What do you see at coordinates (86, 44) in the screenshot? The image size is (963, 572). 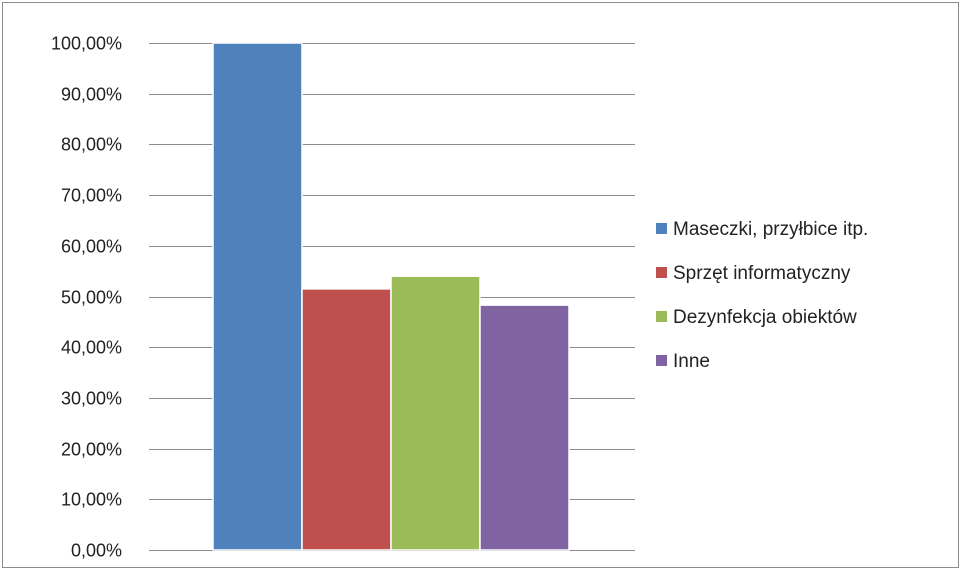 I see `y-tick-label: 100,00%` at bounding box center [86, 44].